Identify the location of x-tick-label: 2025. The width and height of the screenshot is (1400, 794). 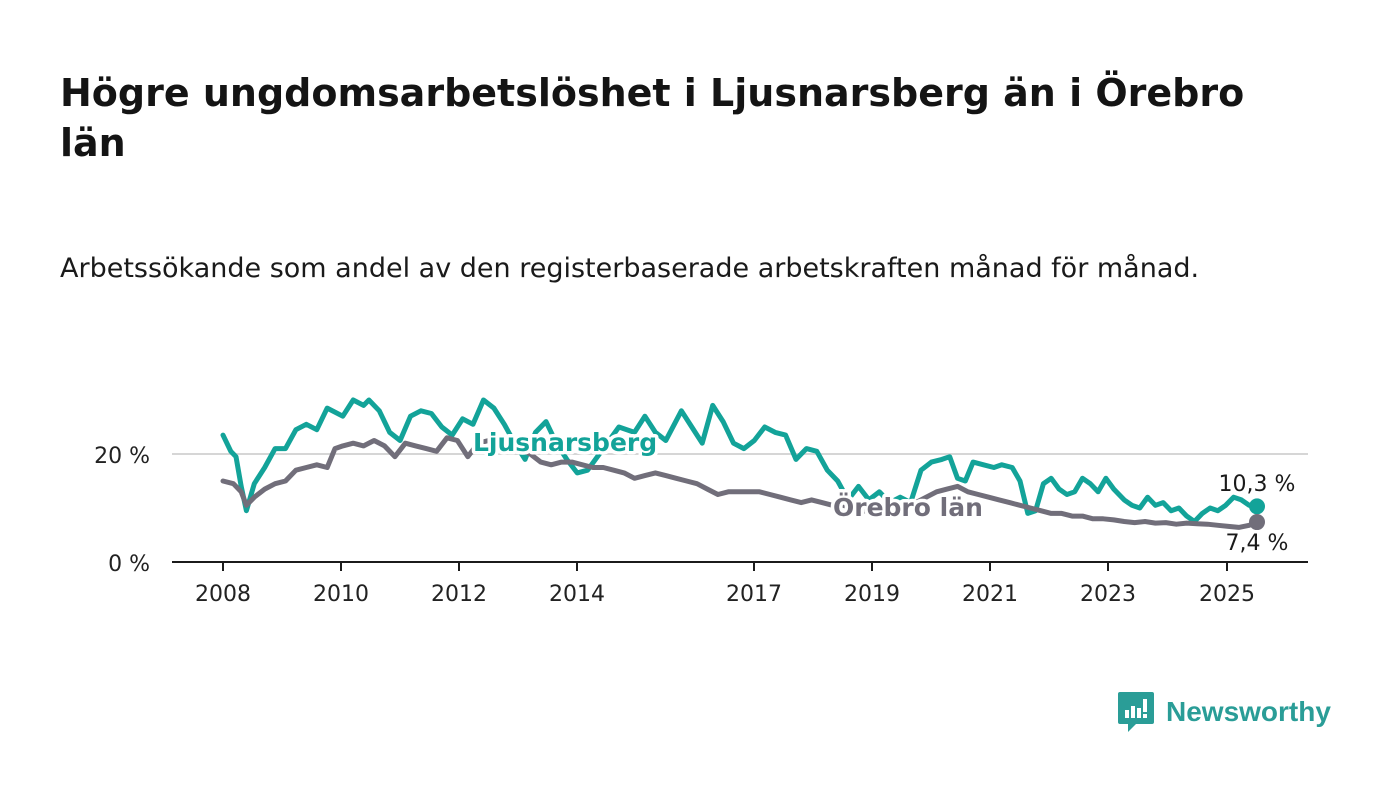
(1227, 594).